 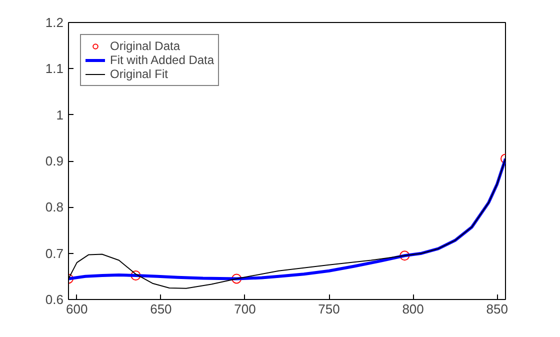 What do you see at coordinates (54, 207) in the screenshot?
I see `y-tick-label: 0.8` at bounding box center [54, 207].